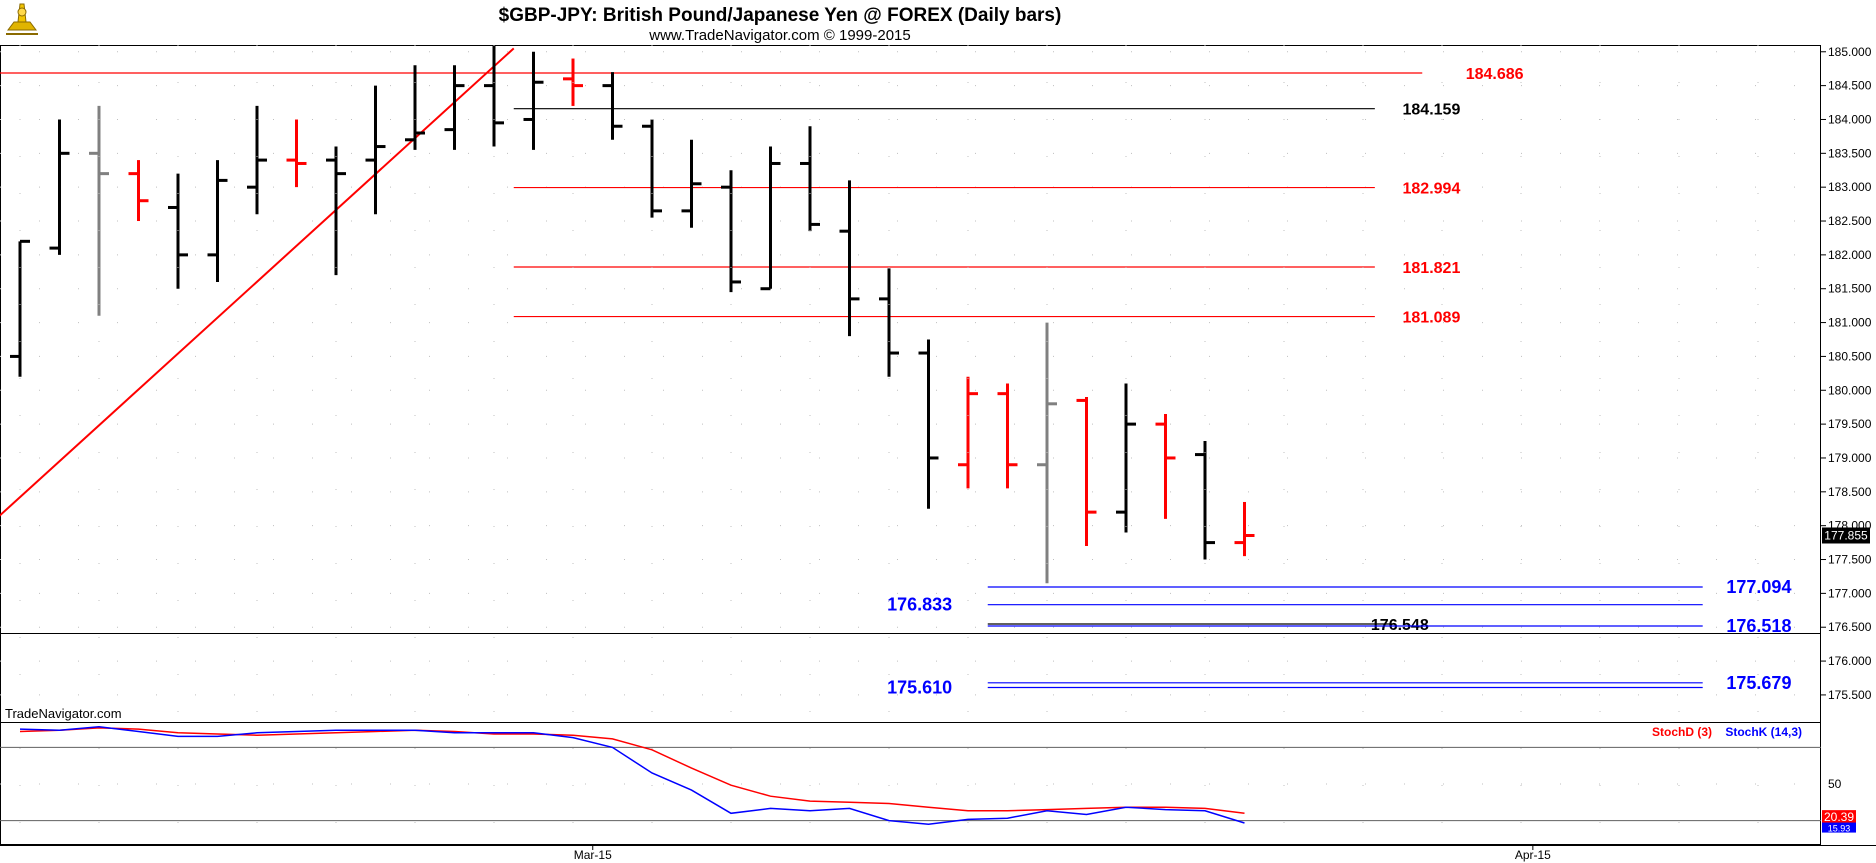 The width and height of the screenshot is (1876, 863). I want to click on trend-line, so click(257, 282).